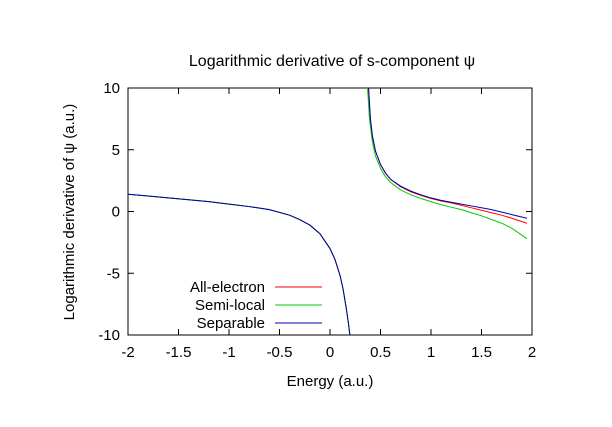  Describe the element at coordinates (431, 352) in the screenshot. I see `x-tick-label: 1` at that location.